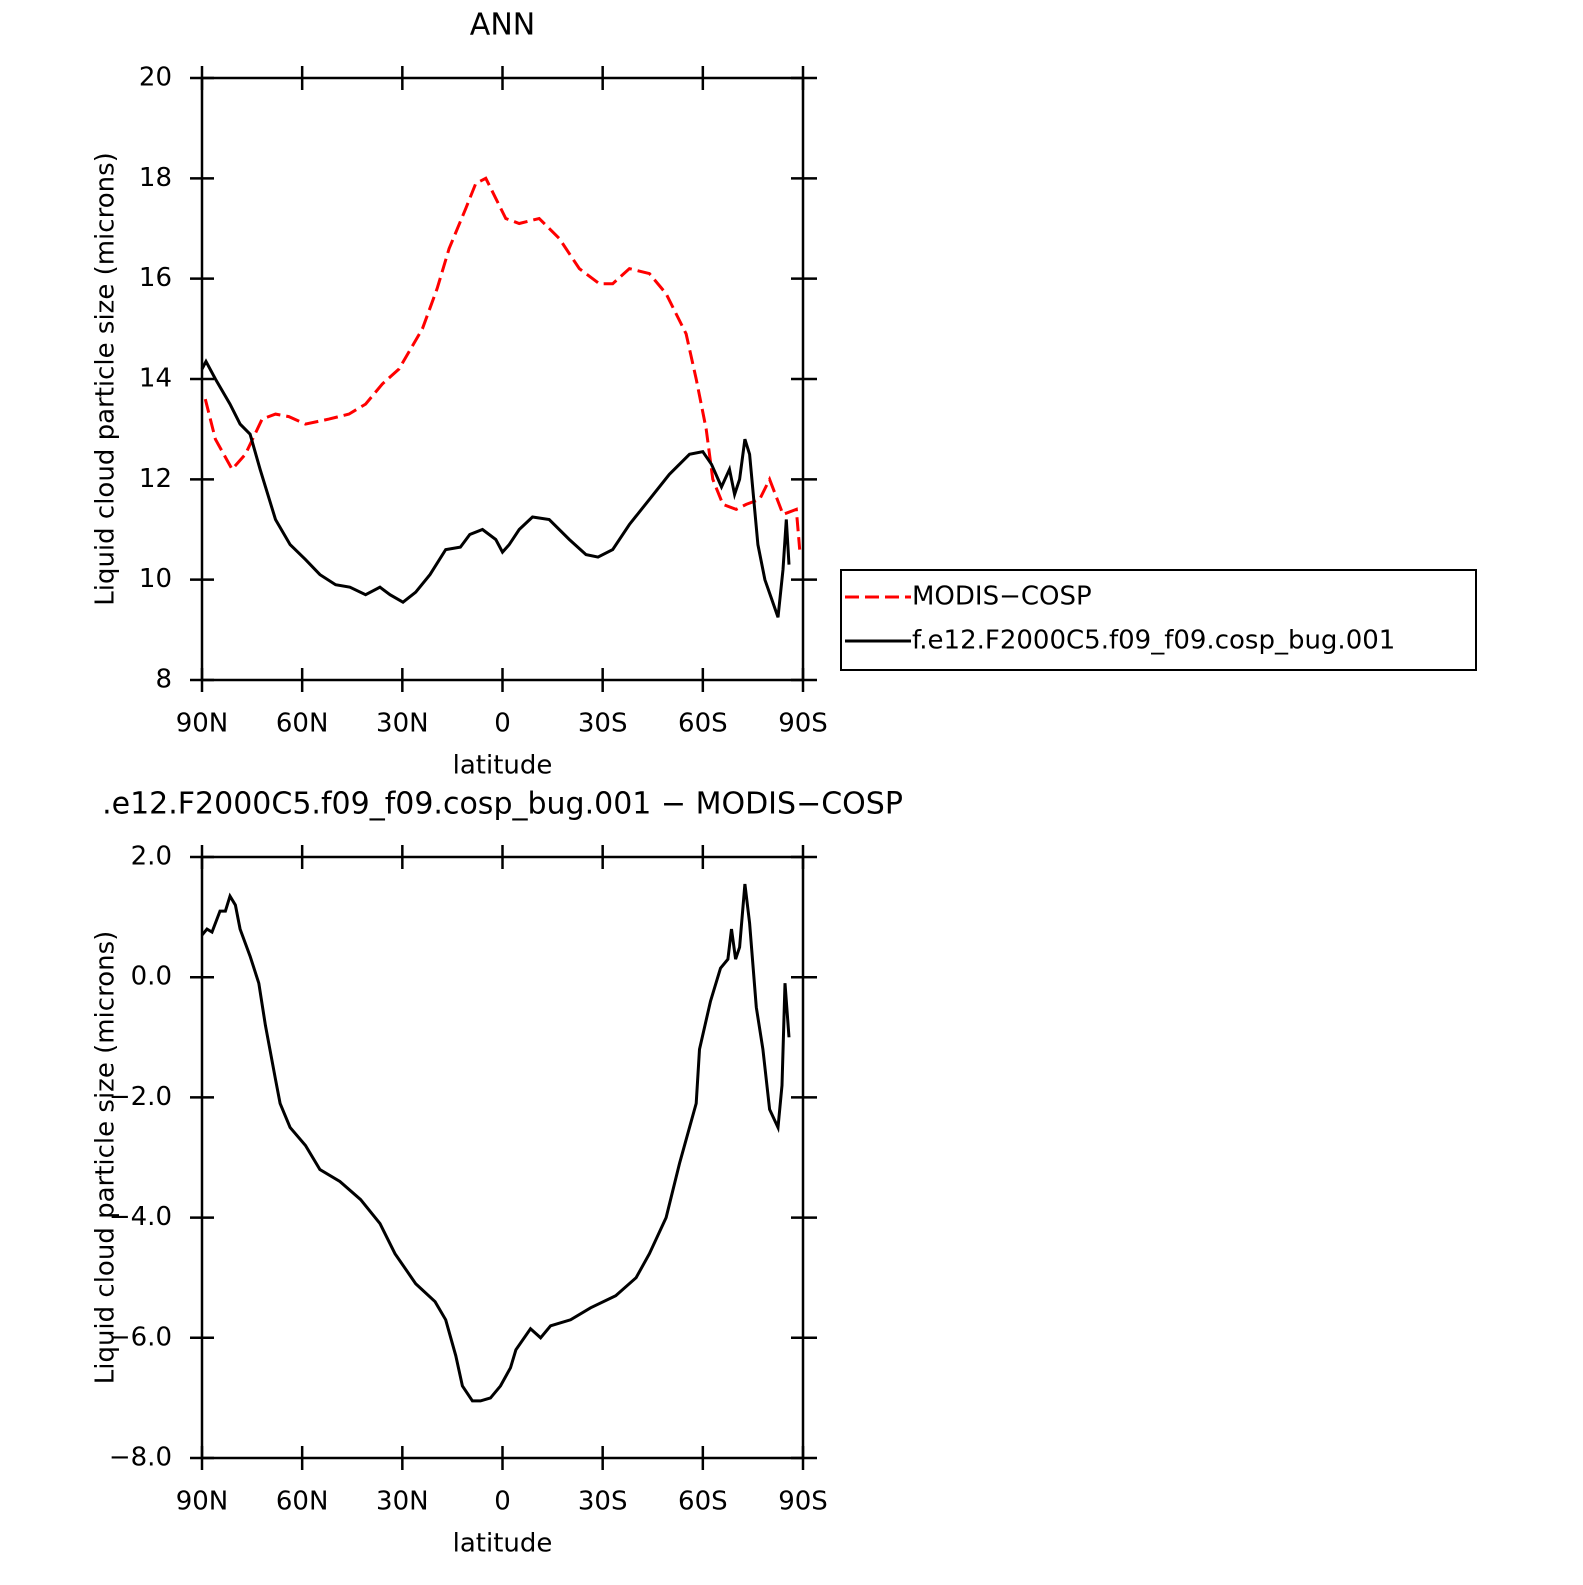 The height and width of the screenshot is (1585, 1583). Describe the element at coordinates (140, 1337) in the screenshot. I see `y-tick-label: −6.0` at that location.